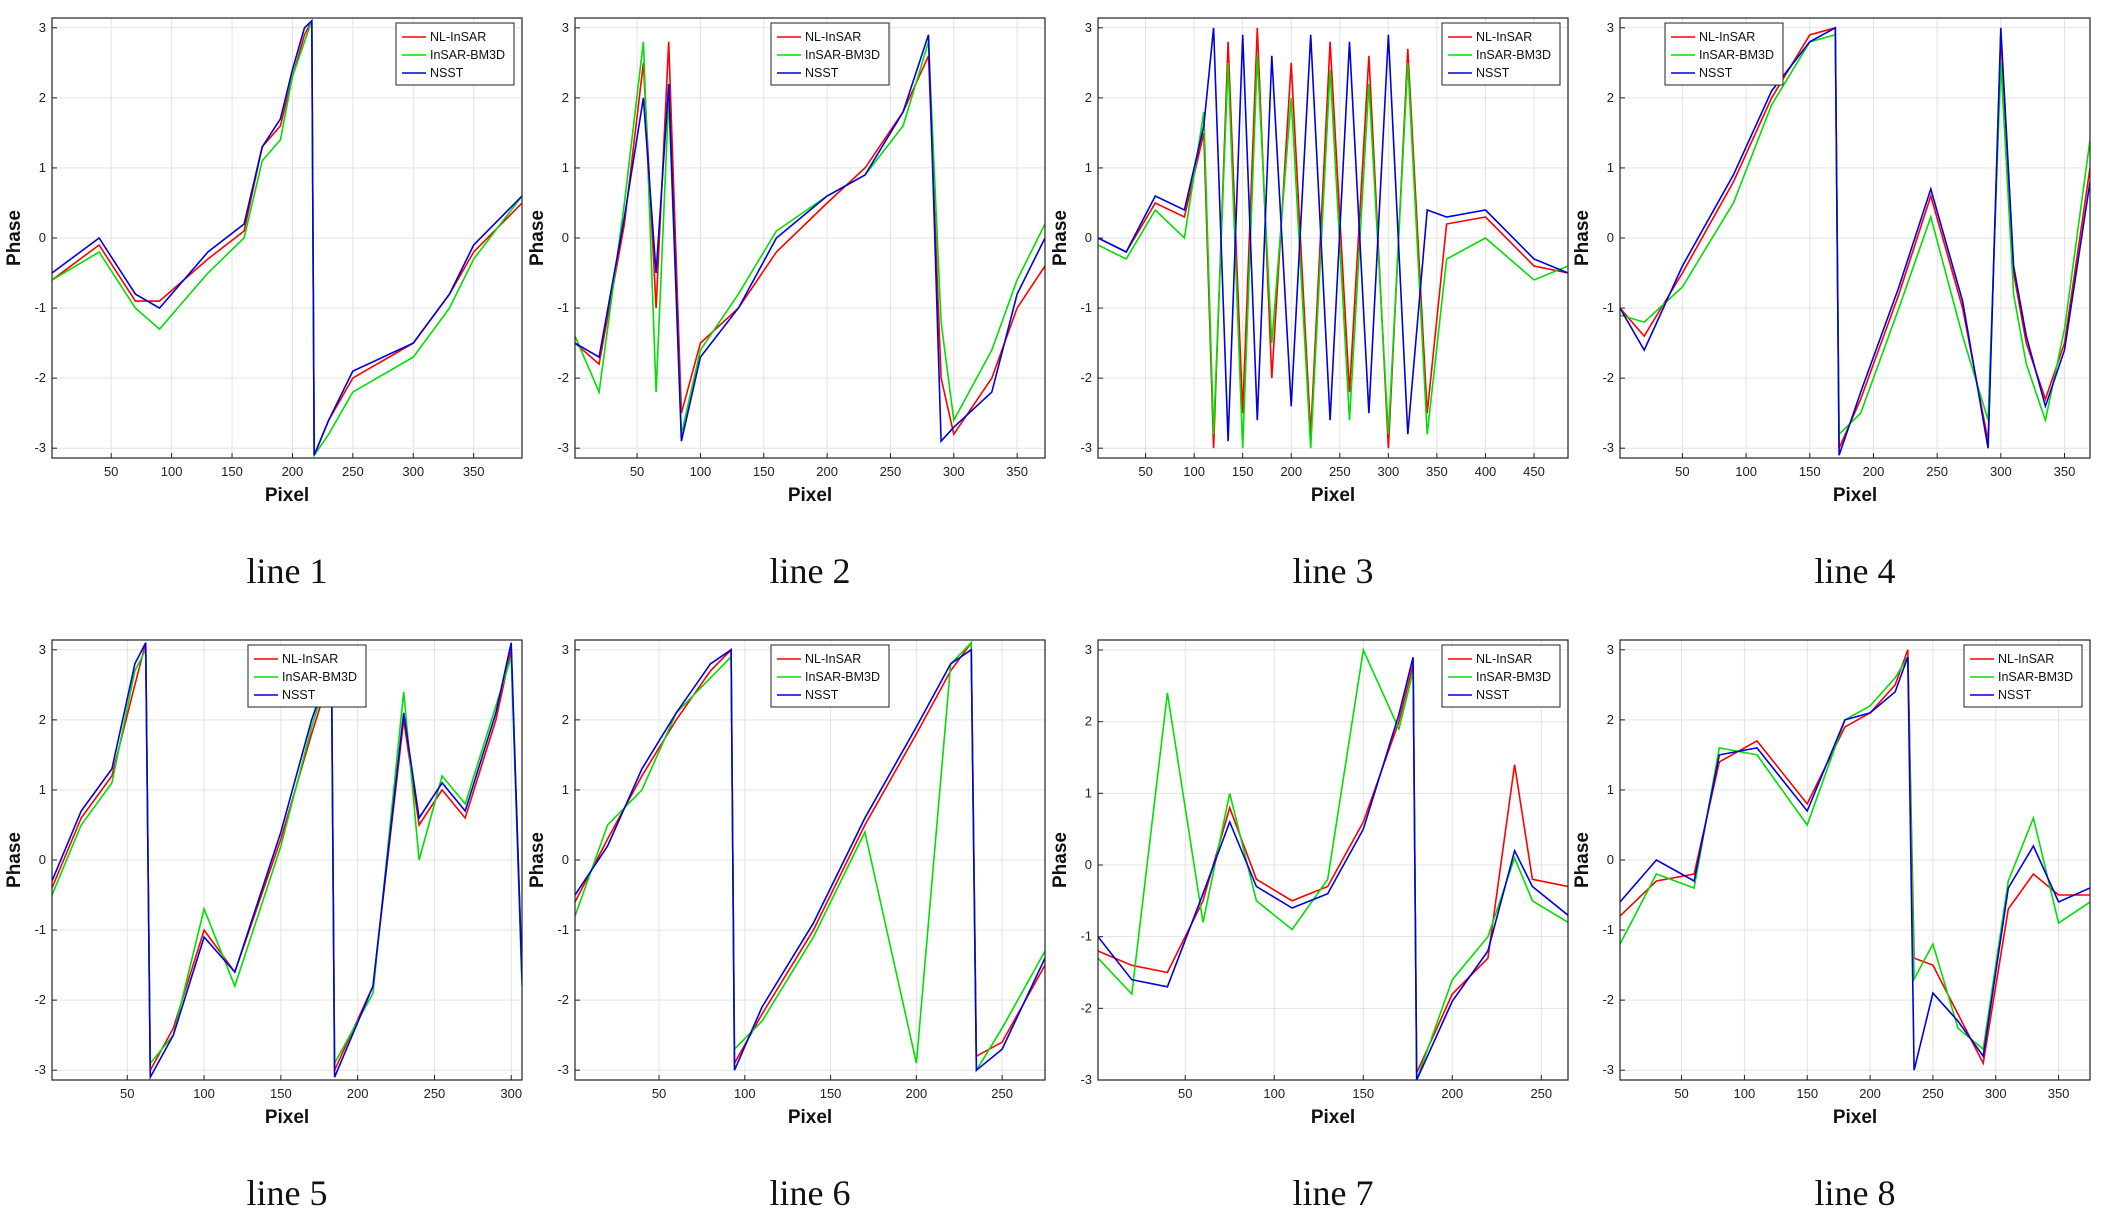 The width and height of the screenshot is (2102, 1226). What do you see at coordinates (810, 1193) in the screenshot?
I see `panel-caption: line 6` at bounding box center [810, 1193].